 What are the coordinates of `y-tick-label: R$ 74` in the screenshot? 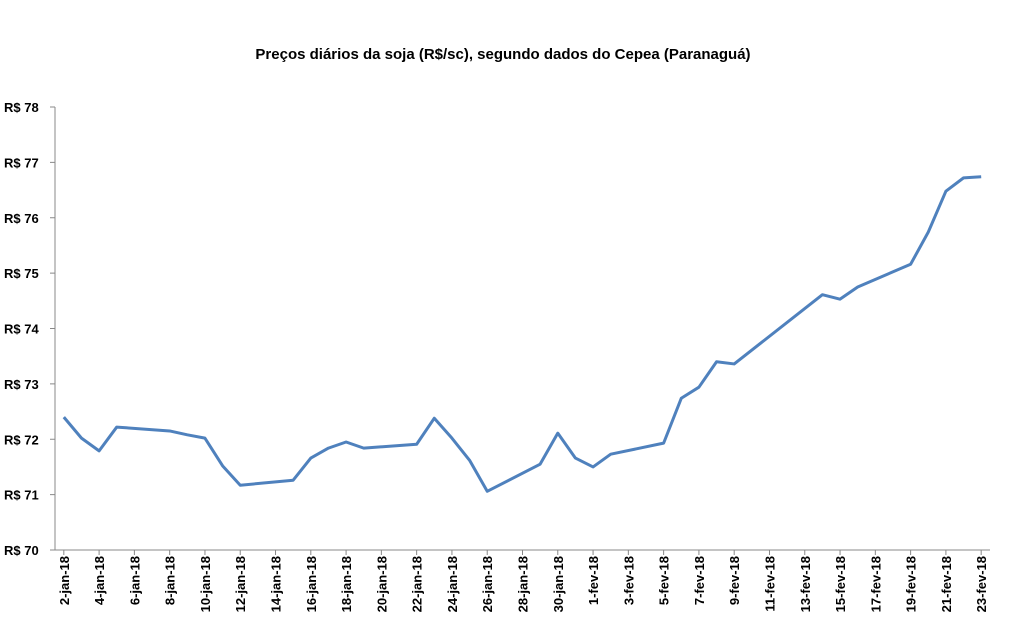 It's located at (21, 329).